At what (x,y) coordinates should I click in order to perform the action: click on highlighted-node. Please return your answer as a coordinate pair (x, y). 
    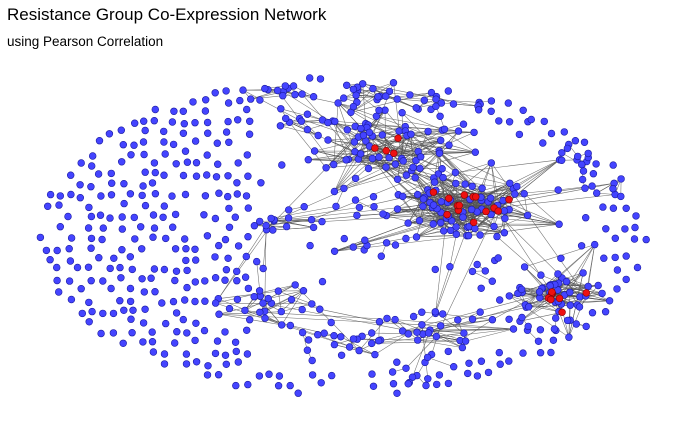
    Looking at the image, I should click on (562, 312).